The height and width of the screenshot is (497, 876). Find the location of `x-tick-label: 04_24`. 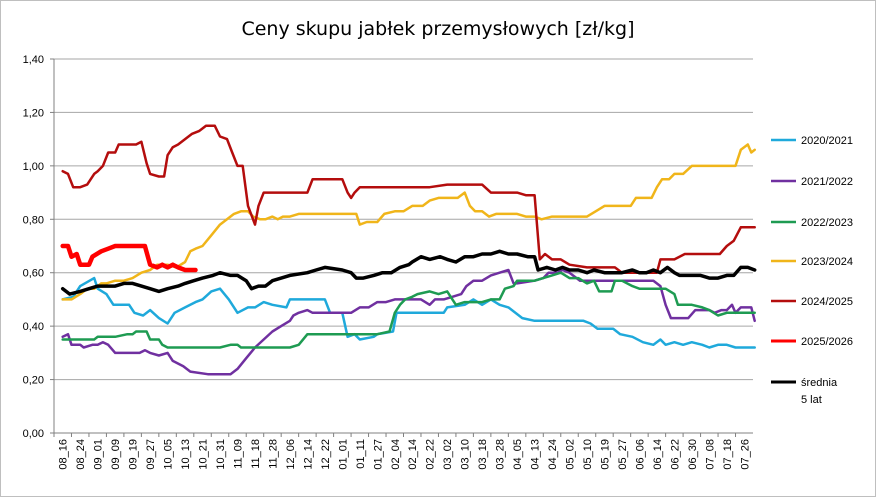

x-tick-label: 04_24 is located at coordinates (553, 454).